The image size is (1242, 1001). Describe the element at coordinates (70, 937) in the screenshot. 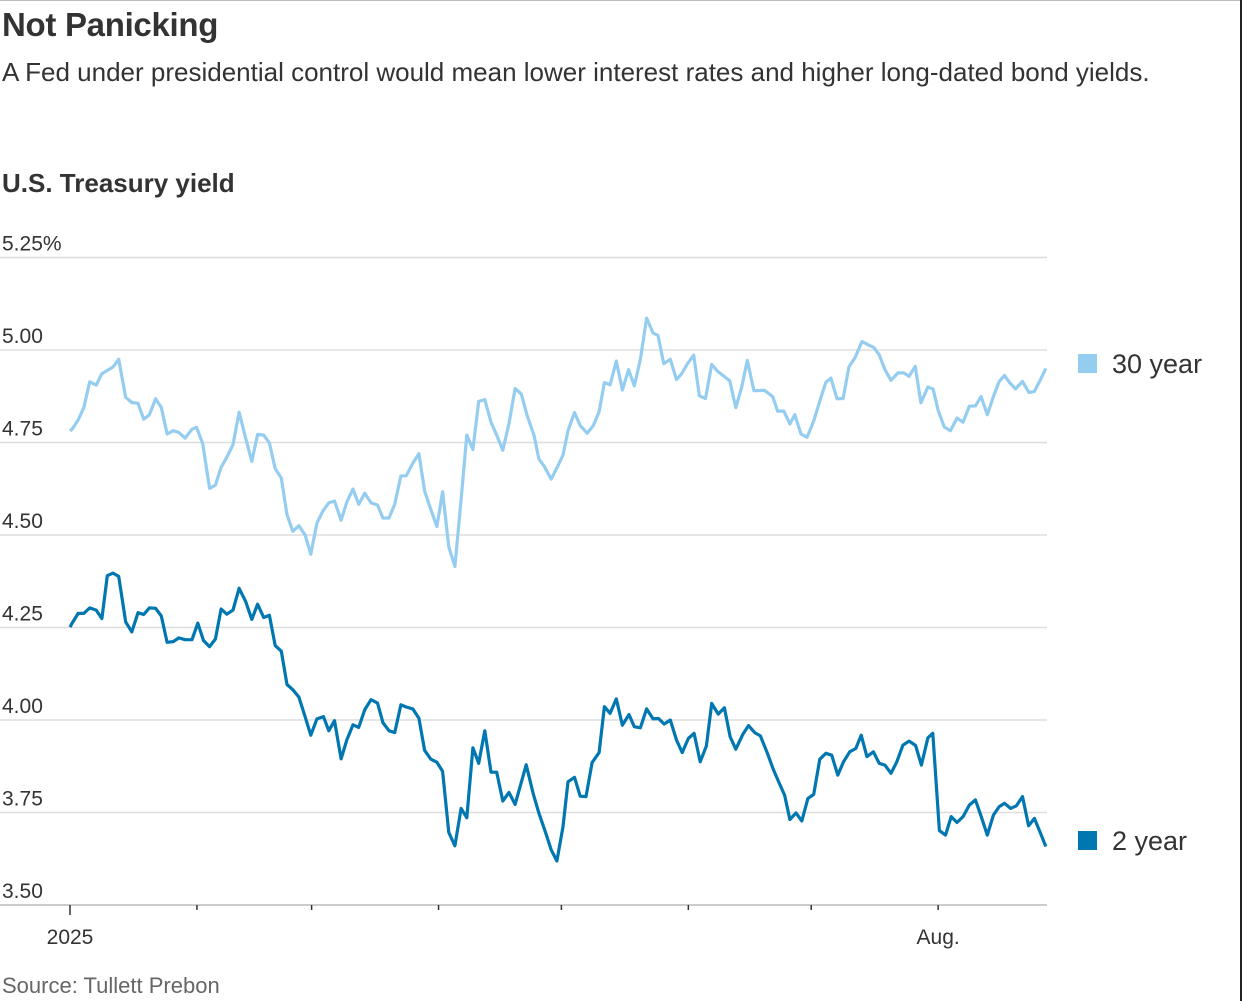

I see `x-tick-label: 2025` at that location.